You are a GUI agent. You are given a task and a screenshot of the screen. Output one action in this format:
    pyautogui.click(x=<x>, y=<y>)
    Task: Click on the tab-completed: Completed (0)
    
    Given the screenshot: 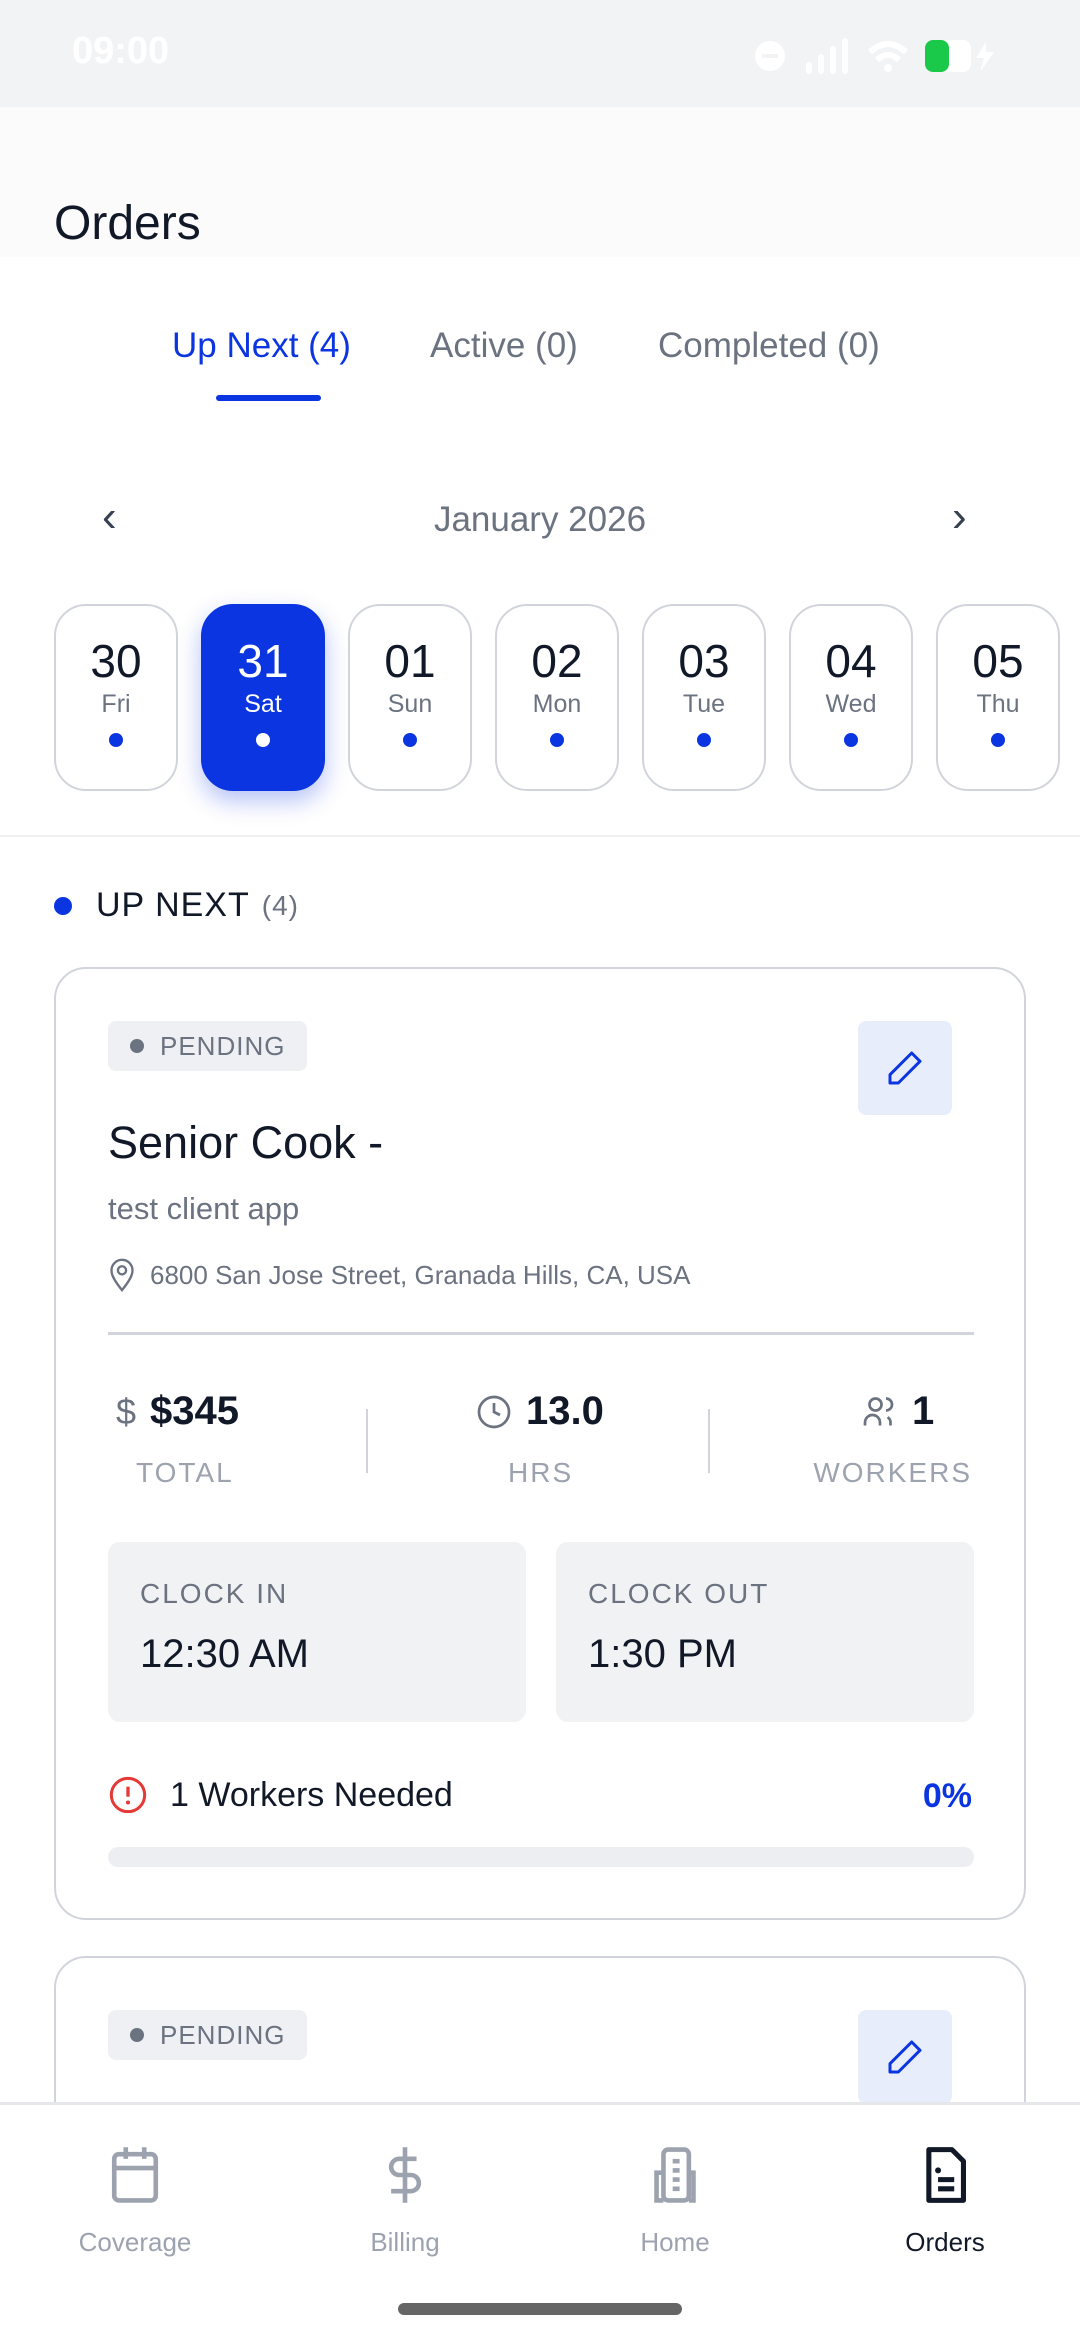 What is the action you would take?
    pyautogui.click(x=769, y=345)
    